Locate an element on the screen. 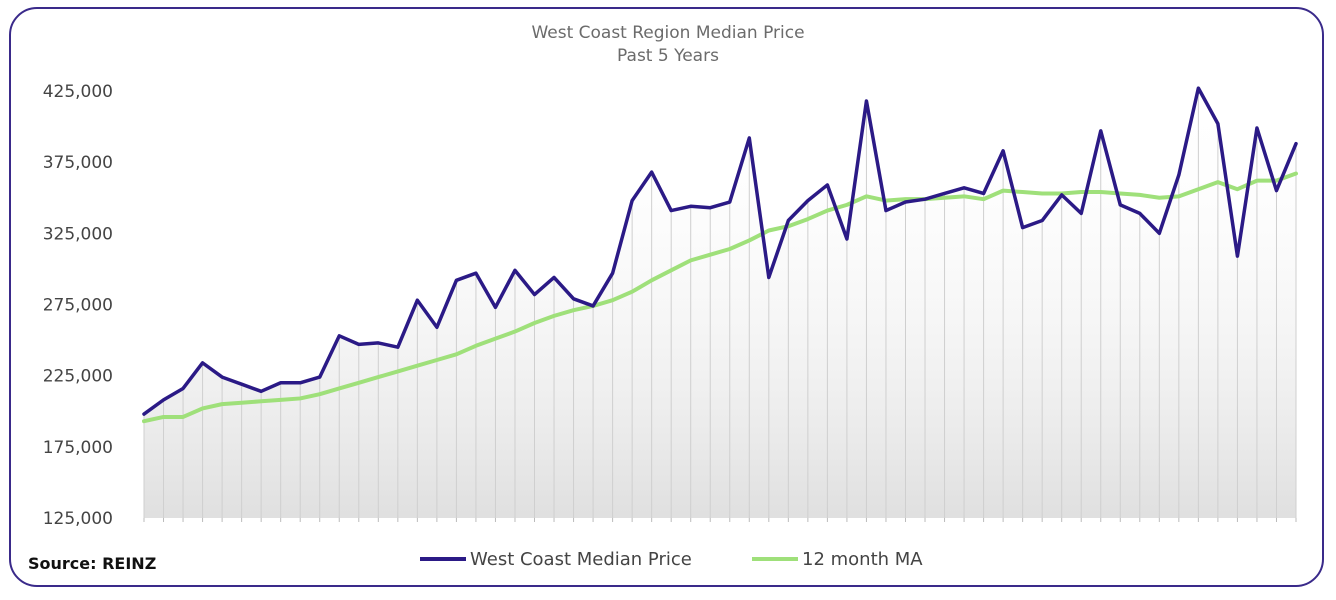 The image size is (1336, 600). y-tick-label: 275,000 is located at coordinates (78, 306).